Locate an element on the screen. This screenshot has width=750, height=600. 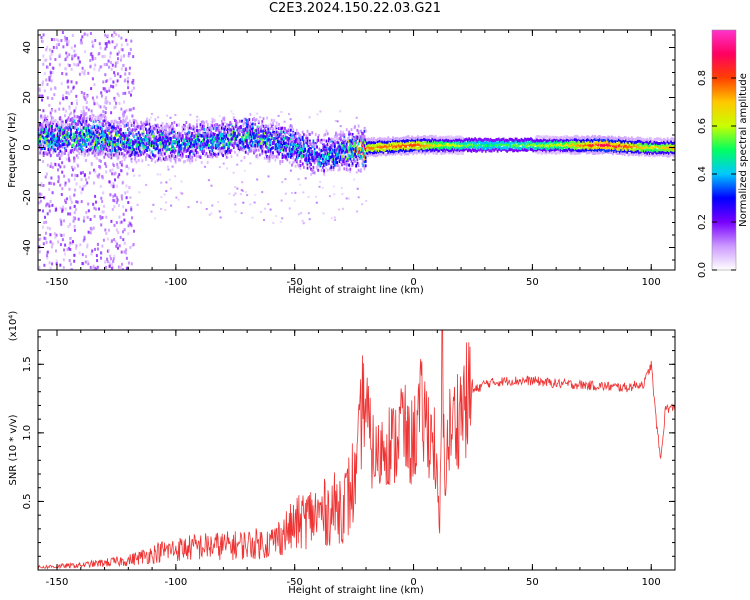
snr-y-tick-label: 0.5 is located at coordinates (27, 501).